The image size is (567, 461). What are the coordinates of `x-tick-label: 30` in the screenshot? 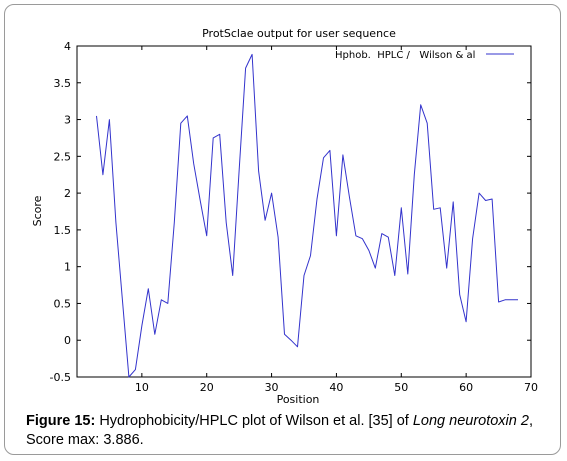 It's located at (272, 387).